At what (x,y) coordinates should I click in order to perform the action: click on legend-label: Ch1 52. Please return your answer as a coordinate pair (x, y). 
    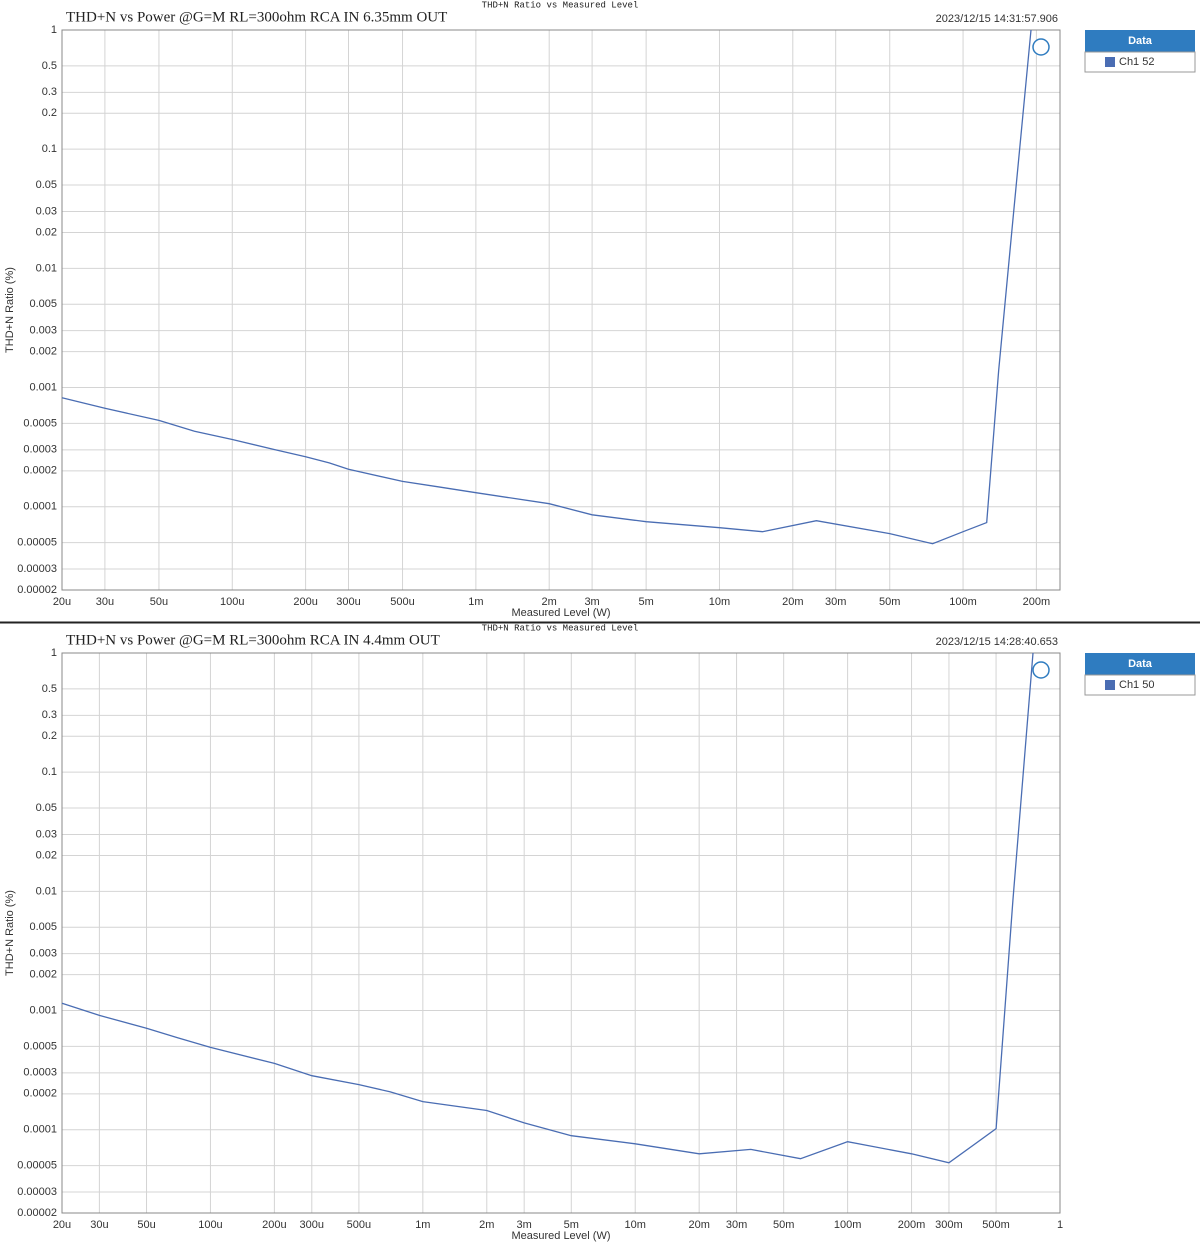
    Looking at the image, I should click on (1136, 62).